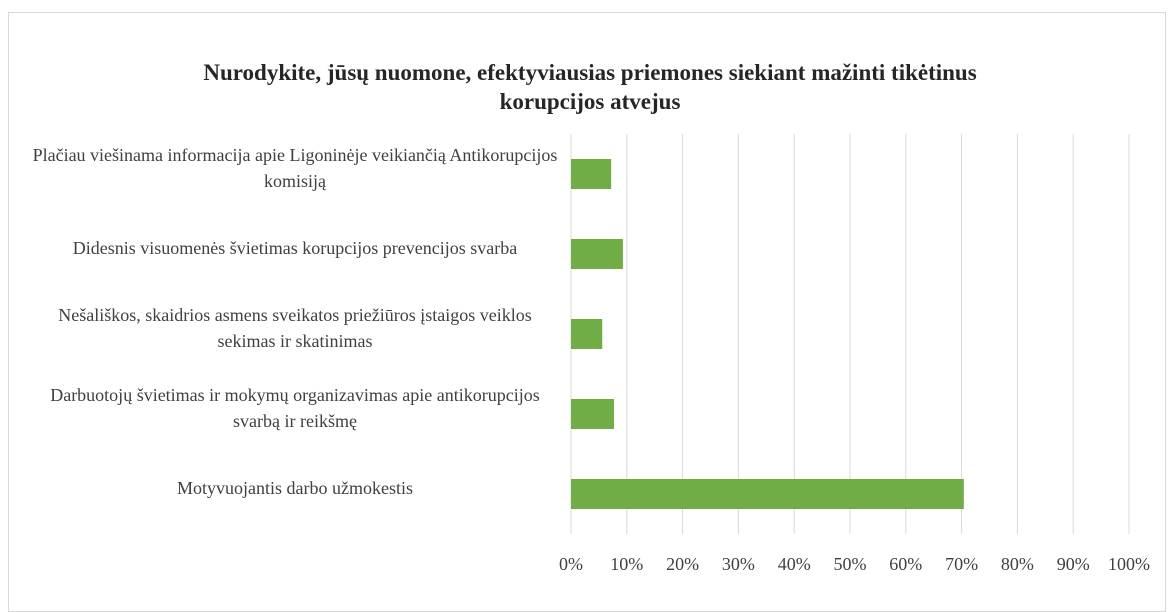  Describe the element at coordinates (1129, 564) in the screenshot. I see `x-tick-label: 100%` at that location.